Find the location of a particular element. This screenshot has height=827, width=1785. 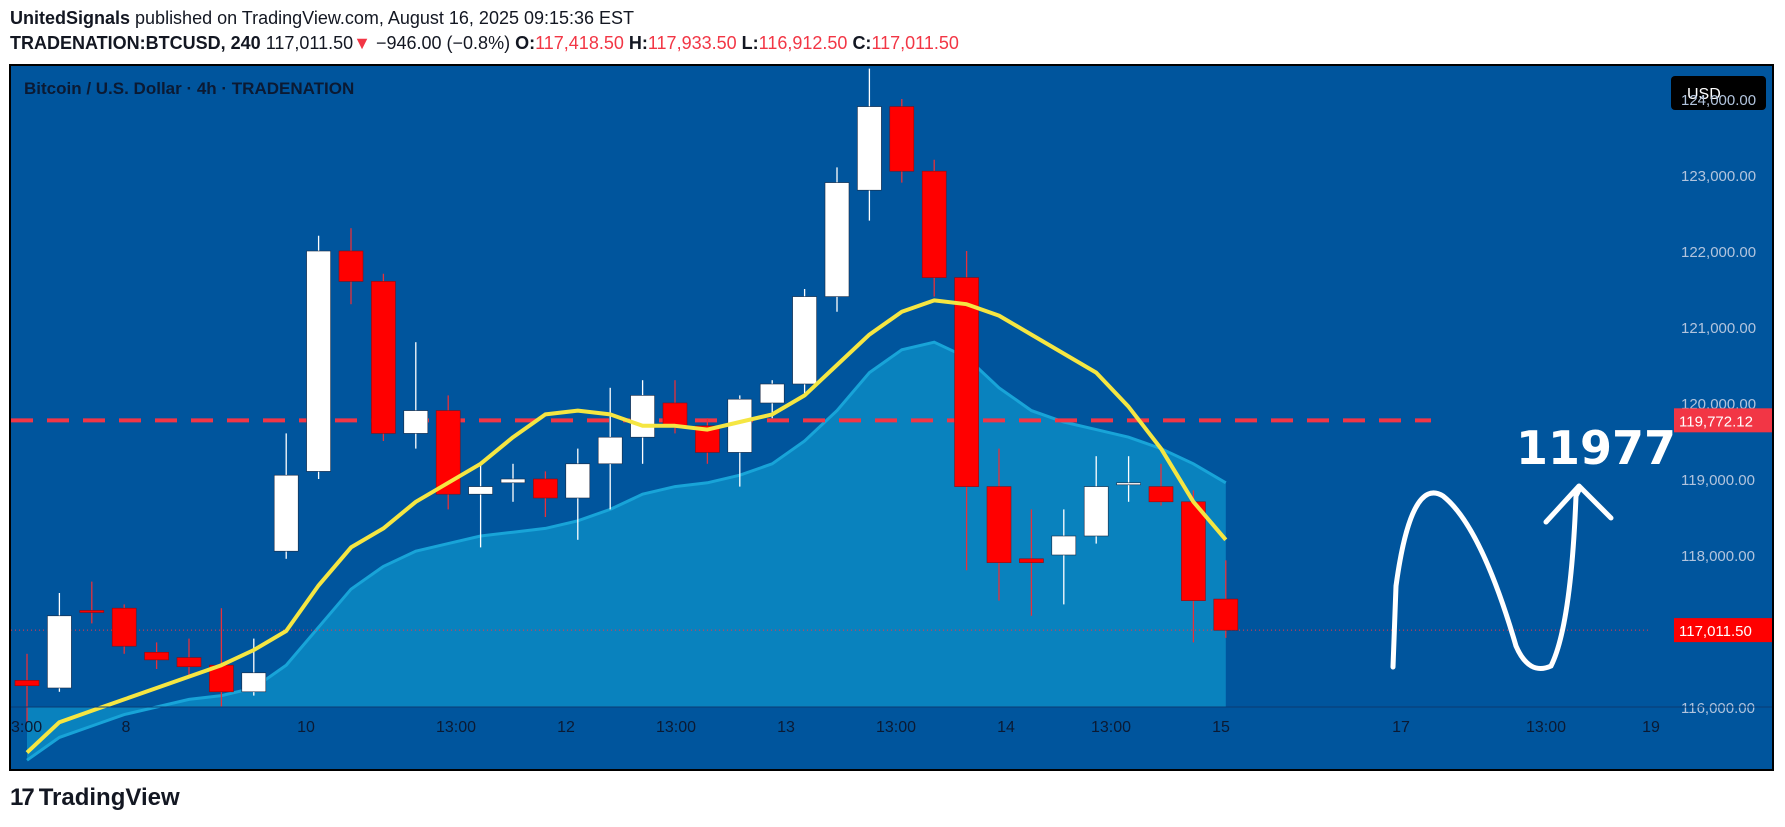

currency-button: USD is located at coordinates (1718, 93).